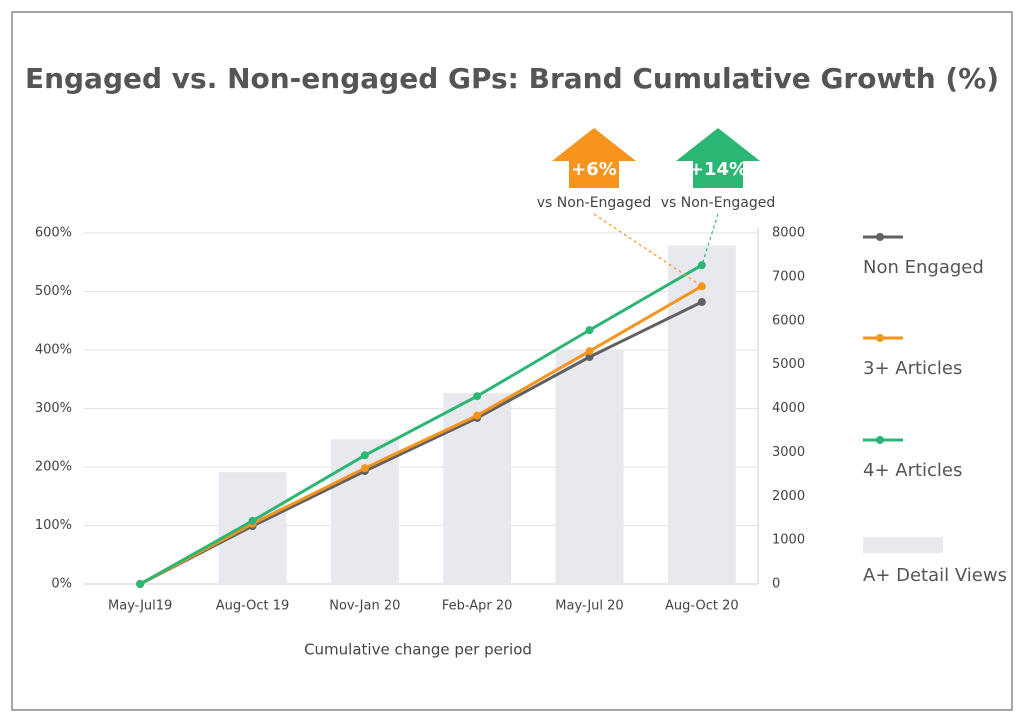 The height and width of the screenshot is (724, 1024). What do you see at coordinates (788, 540) in the screenshot?
I see `y2-tick-label: 1000` at bounding box center [788, 540].